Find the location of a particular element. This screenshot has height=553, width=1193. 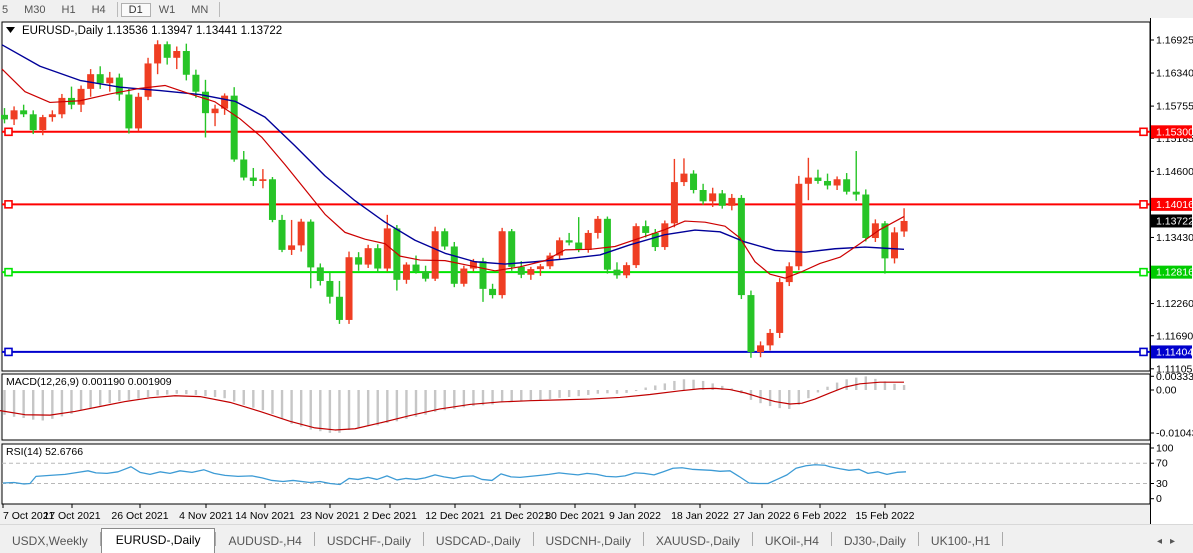

tab-uk100-h1: UK100-,H1 is located at coordinates (960, 541).